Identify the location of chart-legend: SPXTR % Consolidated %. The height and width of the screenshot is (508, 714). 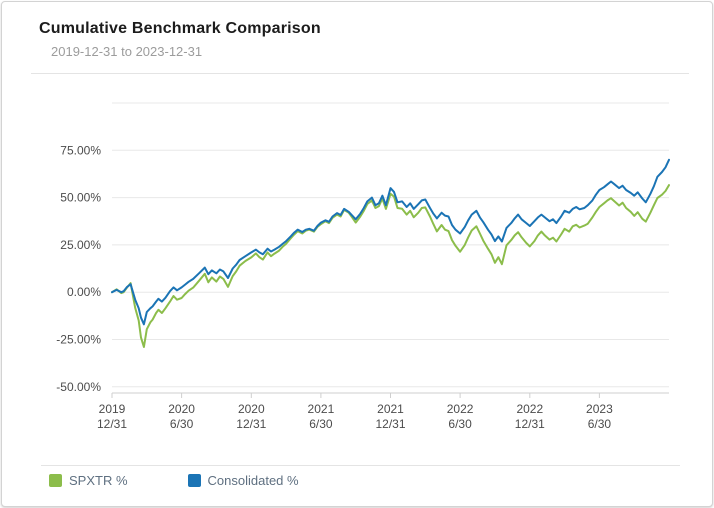
(174, 480).